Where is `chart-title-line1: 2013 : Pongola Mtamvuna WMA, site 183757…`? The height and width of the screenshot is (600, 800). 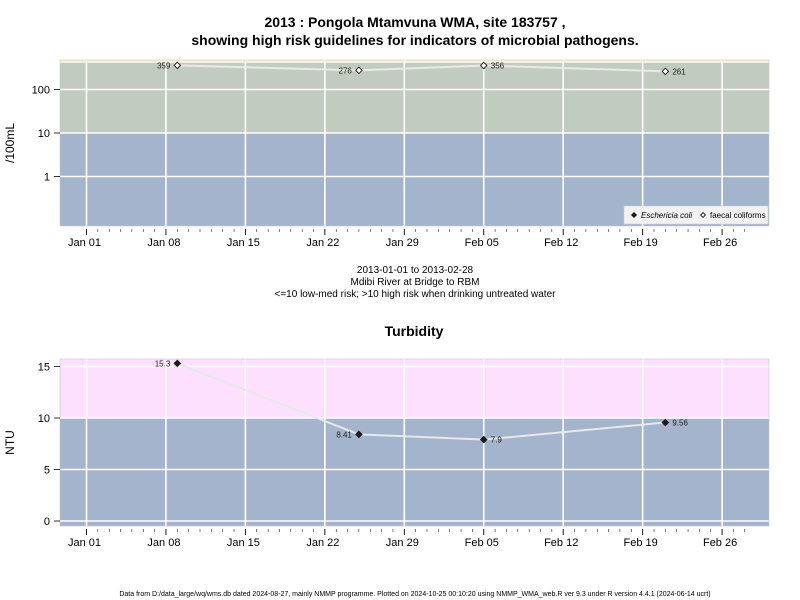
chart-title-line1: 2013 : Pongola Mtamvuna WMA, site 183757… is located at coordinates (414, 22).